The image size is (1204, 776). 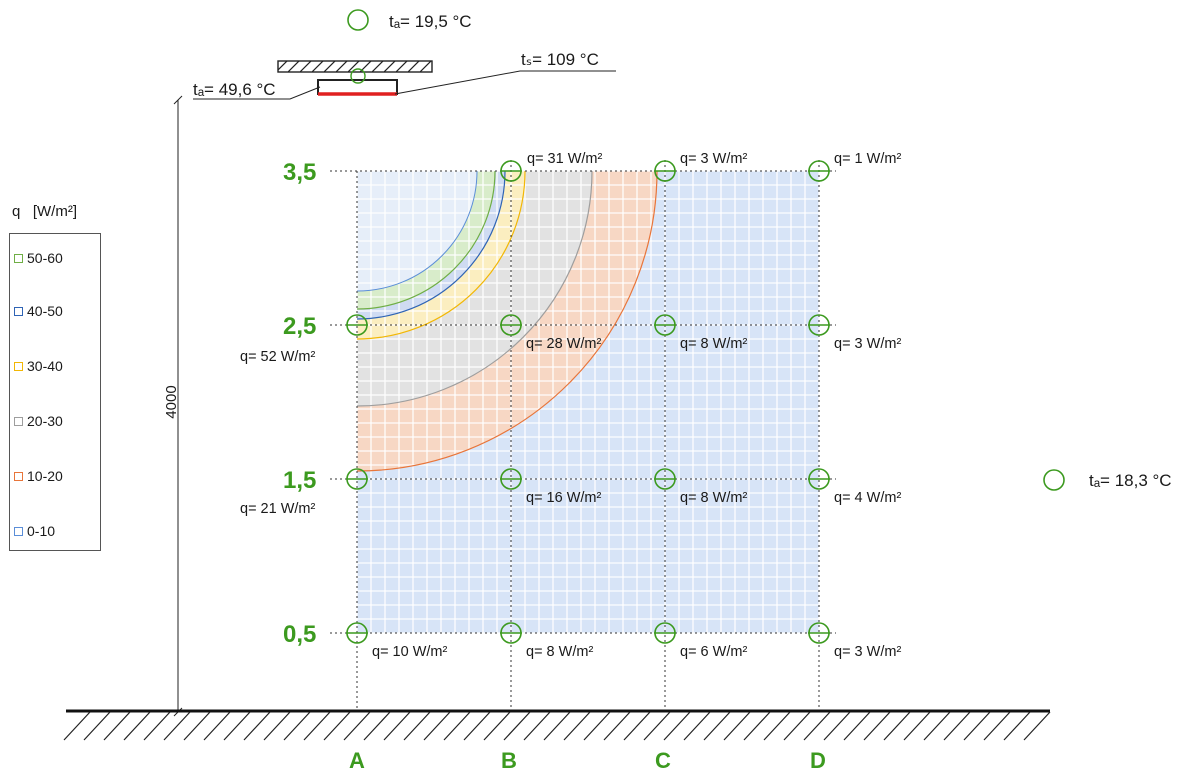 I want to click on sensor-top-icon, so click(x=358, y=20).